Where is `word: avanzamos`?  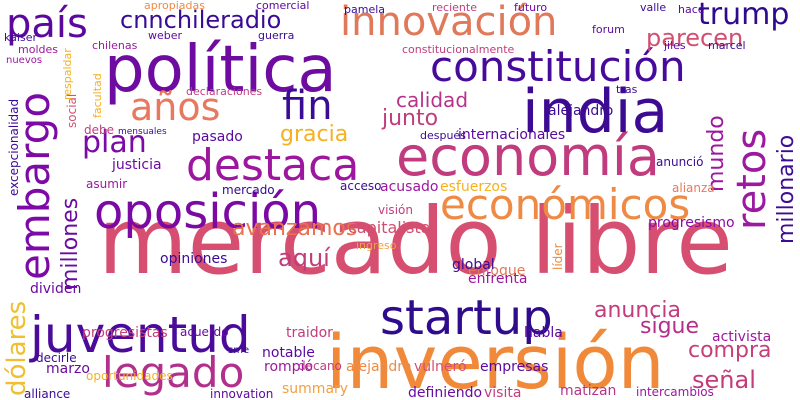
word: avanzamos is located at coordinates (295, 228).